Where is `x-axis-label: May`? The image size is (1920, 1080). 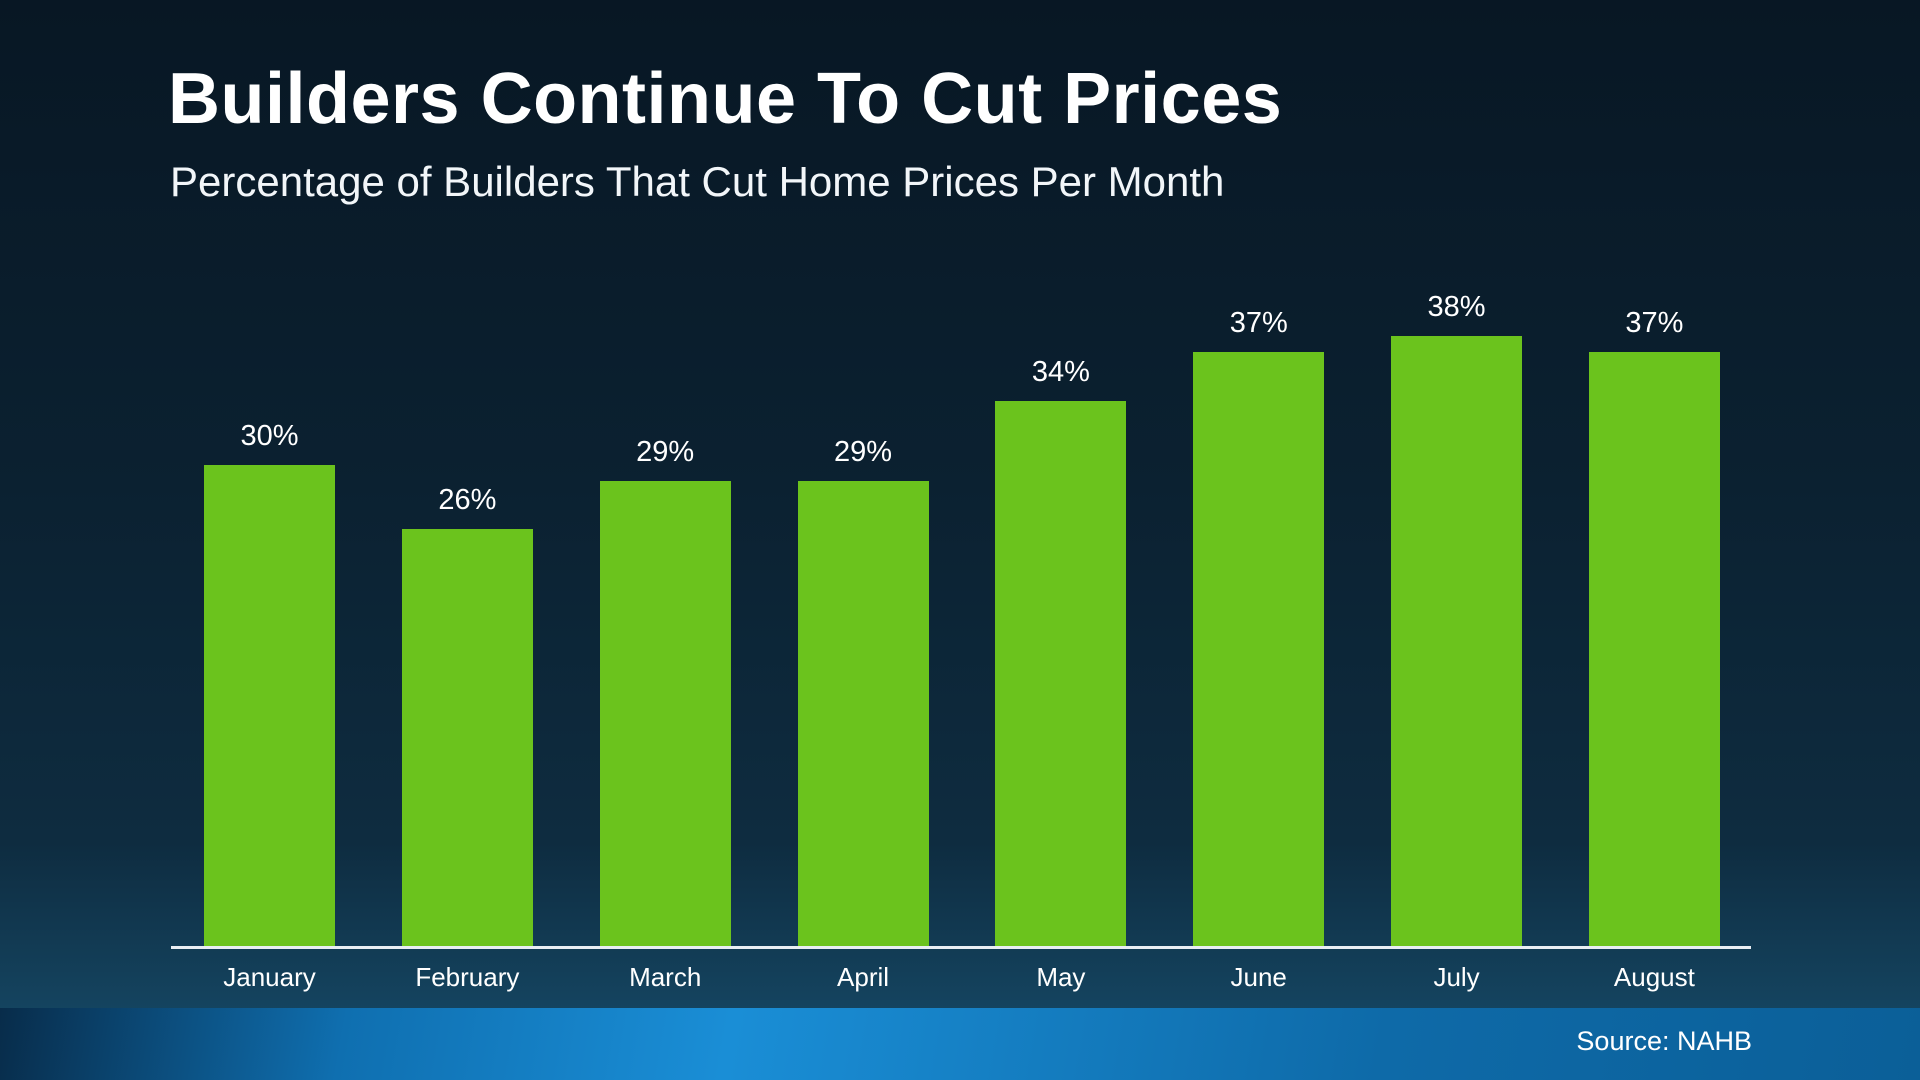 x-axis-label: May is located at coordinates (1061, 977).